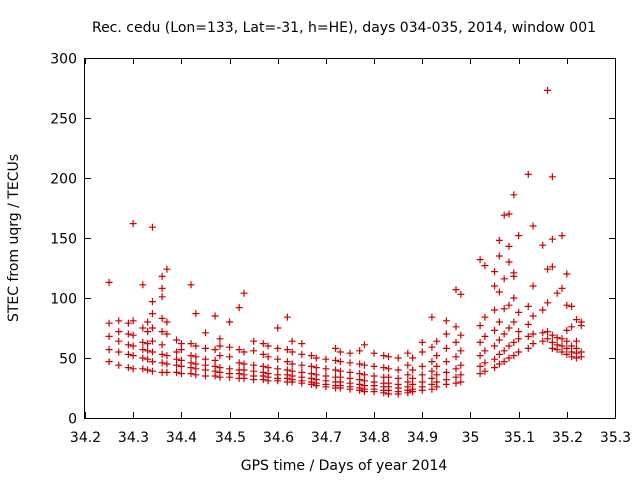  What do you see at coordinates (63, 60) in the screenshot?
I see `y-tick-label: 300` at bounding box center [63, 60].